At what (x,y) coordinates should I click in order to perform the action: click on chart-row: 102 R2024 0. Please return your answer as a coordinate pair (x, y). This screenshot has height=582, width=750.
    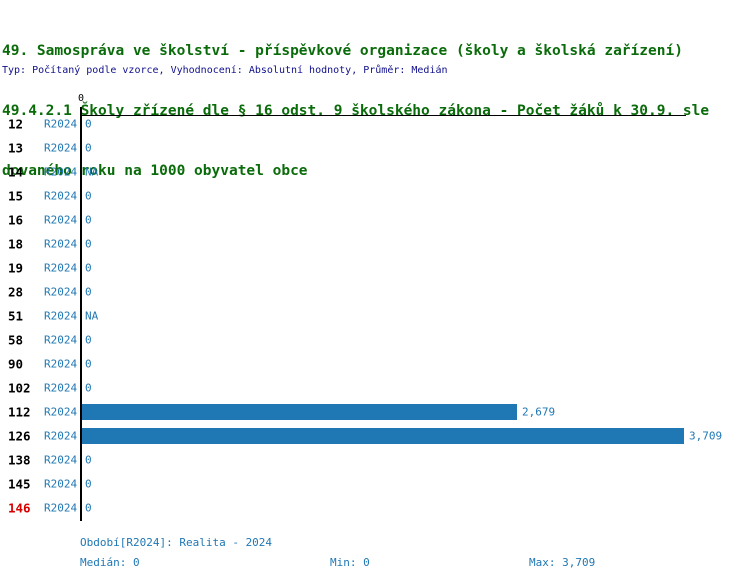
    Looking at the image, I should click on (375, 388).